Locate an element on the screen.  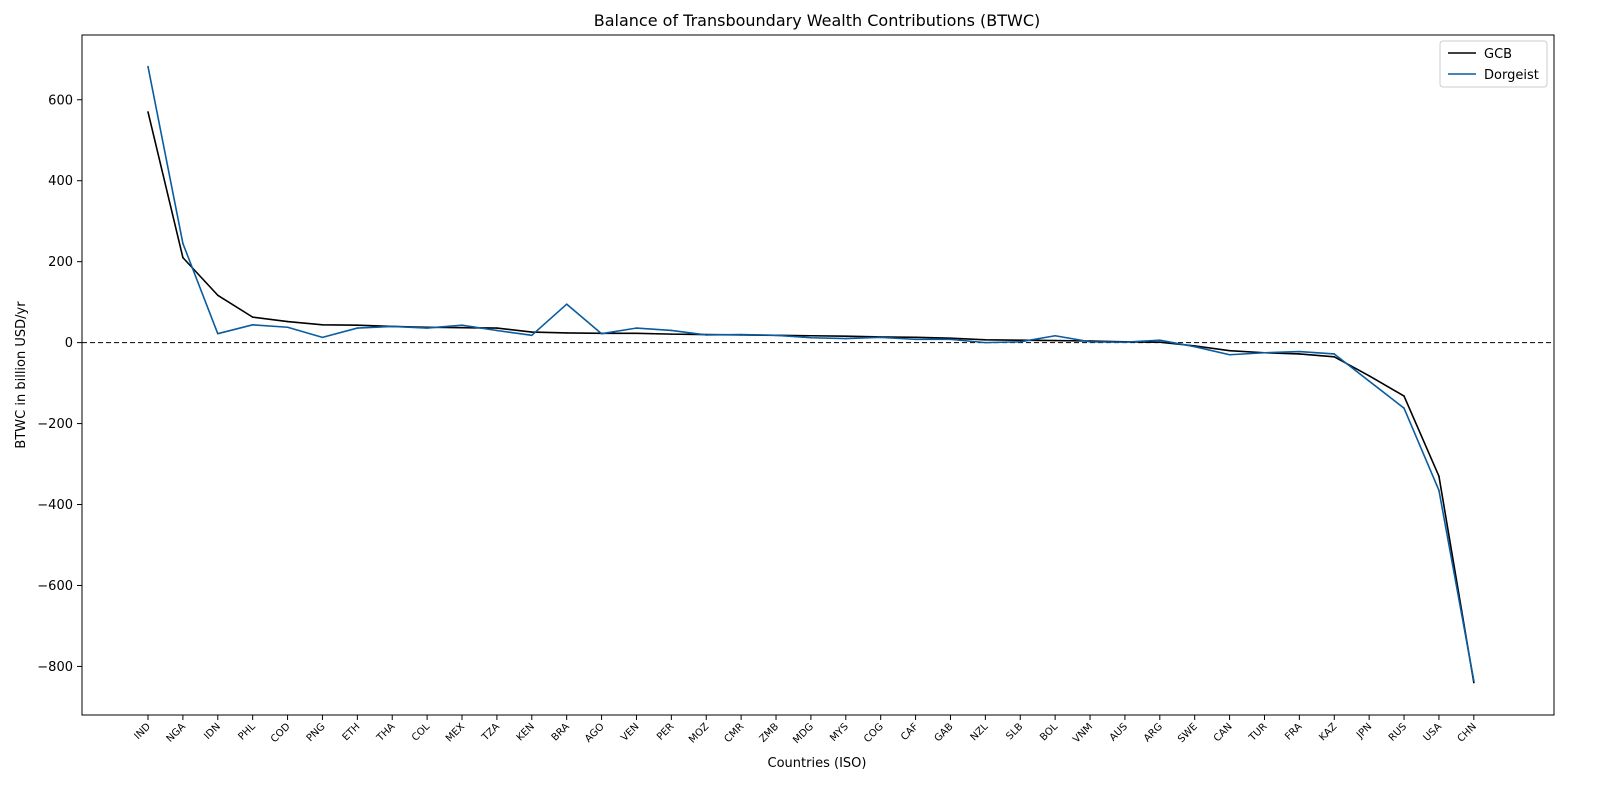
x-tick-label-cog: COG is located at coordinates (874, 733).